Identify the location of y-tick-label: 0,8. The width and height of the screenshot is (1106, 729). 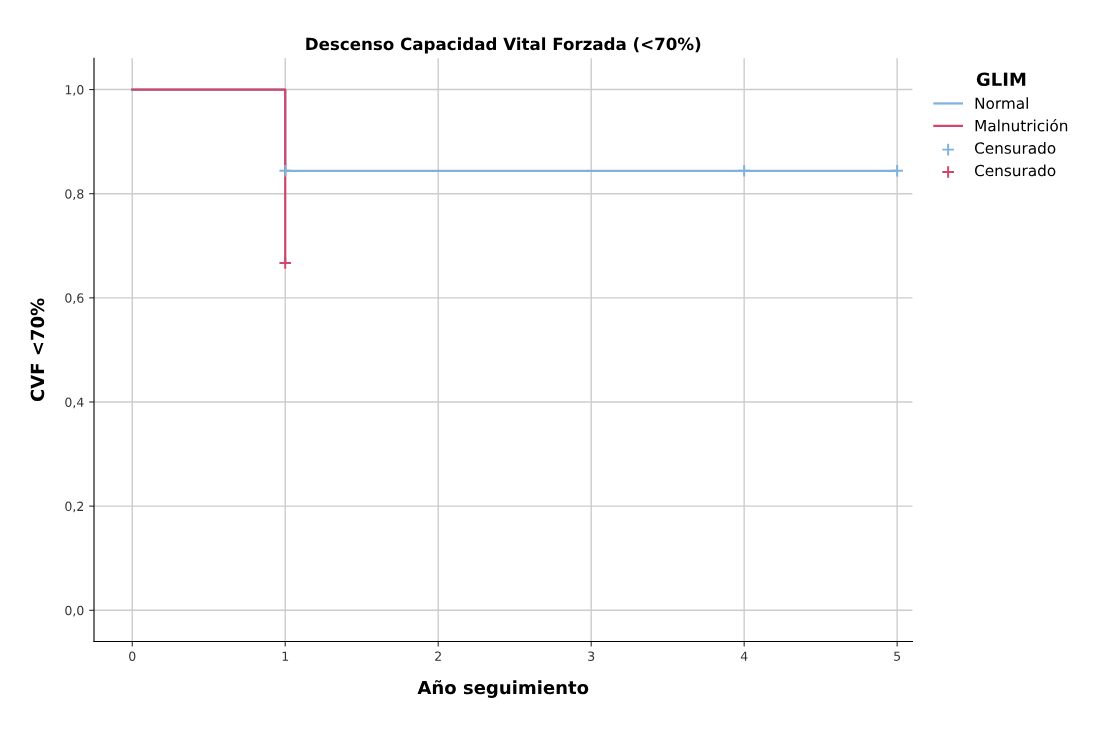
(74, 194).